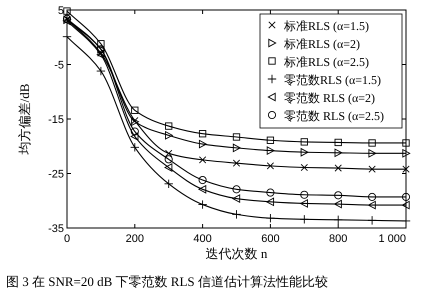 This screenshot has height=294, width=445. What do you see at coordinates (330, 98) in the screenshot?
I see `legend-label: 零范数 RLS (α=2)` at bounding box center [330, 98].